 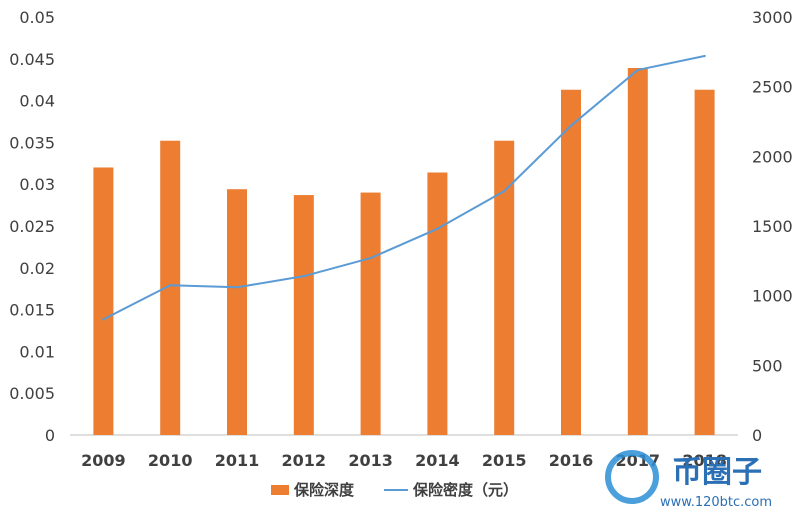 I want to click on y-left-tick-label: 0.04, so click(x=37, y=101).